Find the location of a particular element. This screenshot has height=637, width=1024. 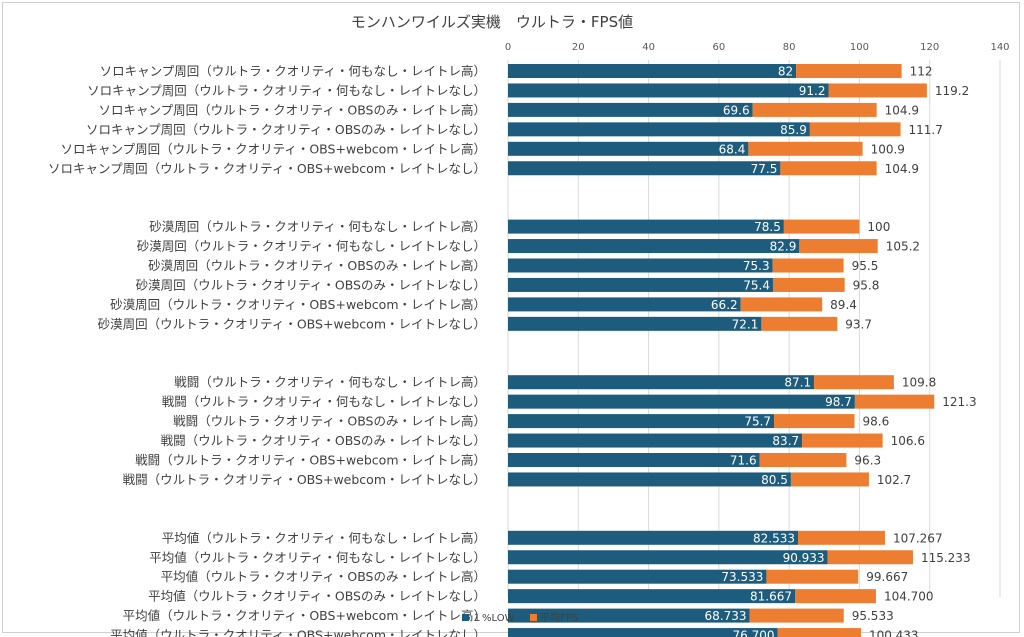

data-label-1pct-low: 68.733 is located at coordinates (726, 616).